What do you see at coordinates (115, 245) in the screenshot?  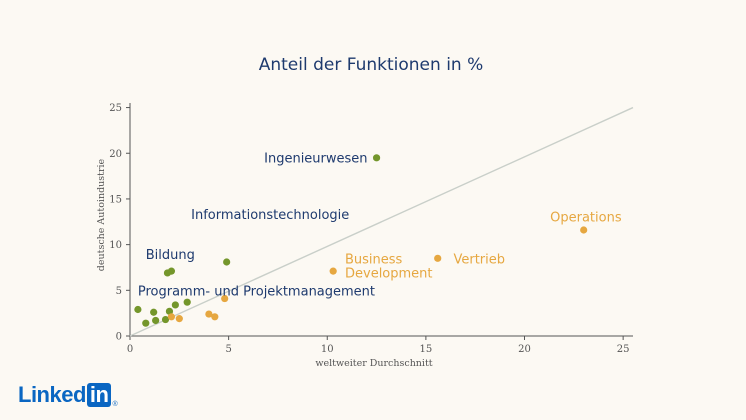 I see `y-tick-label: 10` at bounding box center [115, 245].